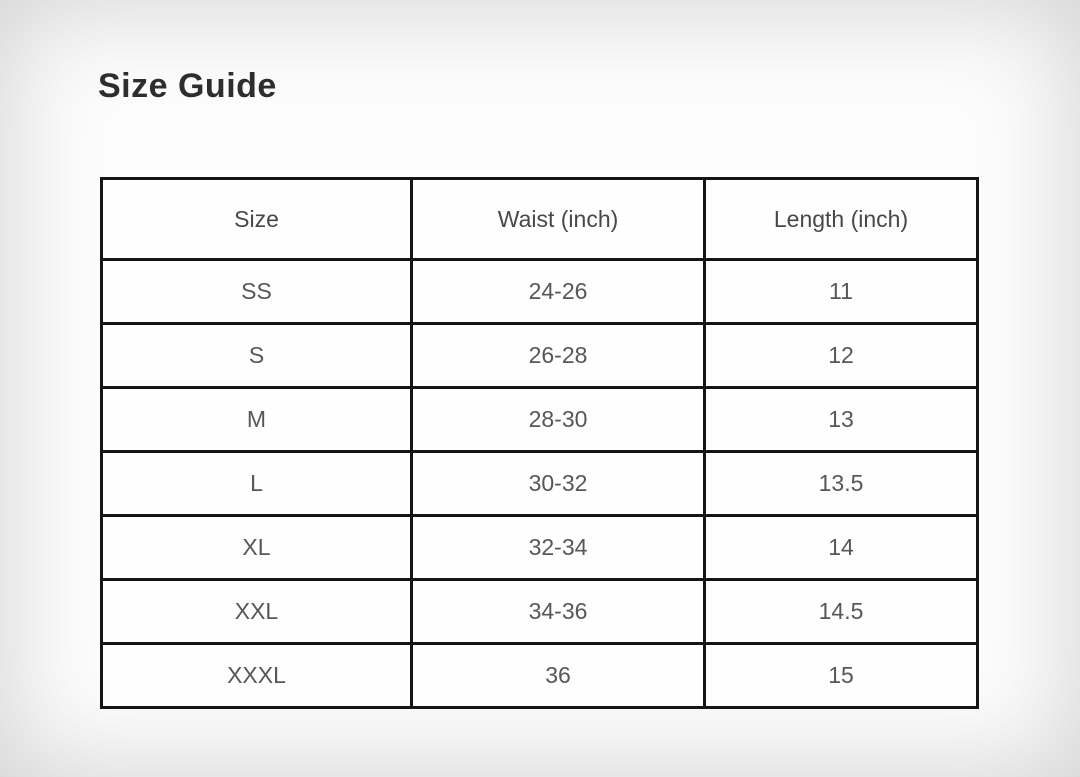 The height and width of the screenshot is (777, 1080). Describe the element at coordinates (841, 291) in the screenshot. I see `cell-length: 11` at that location.